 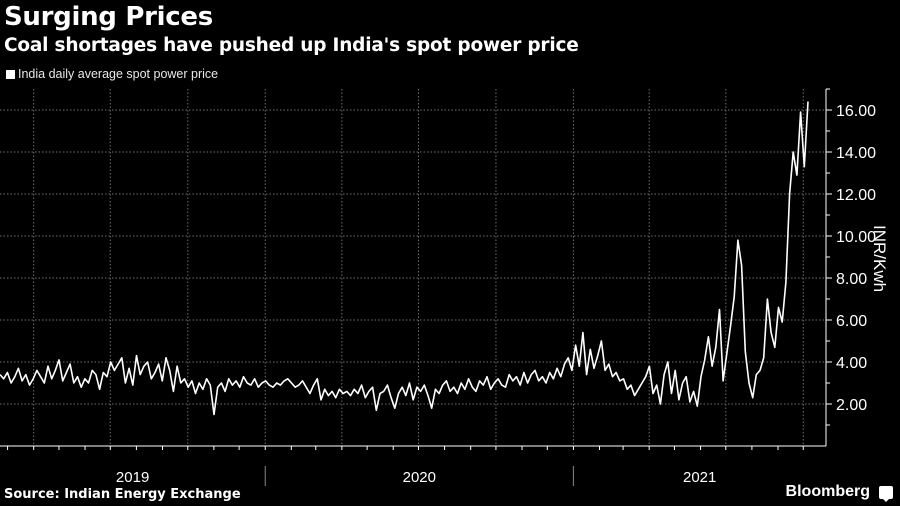 I want to click on bloomberg-logo: Bloomberg, so click(x=827, y=491).